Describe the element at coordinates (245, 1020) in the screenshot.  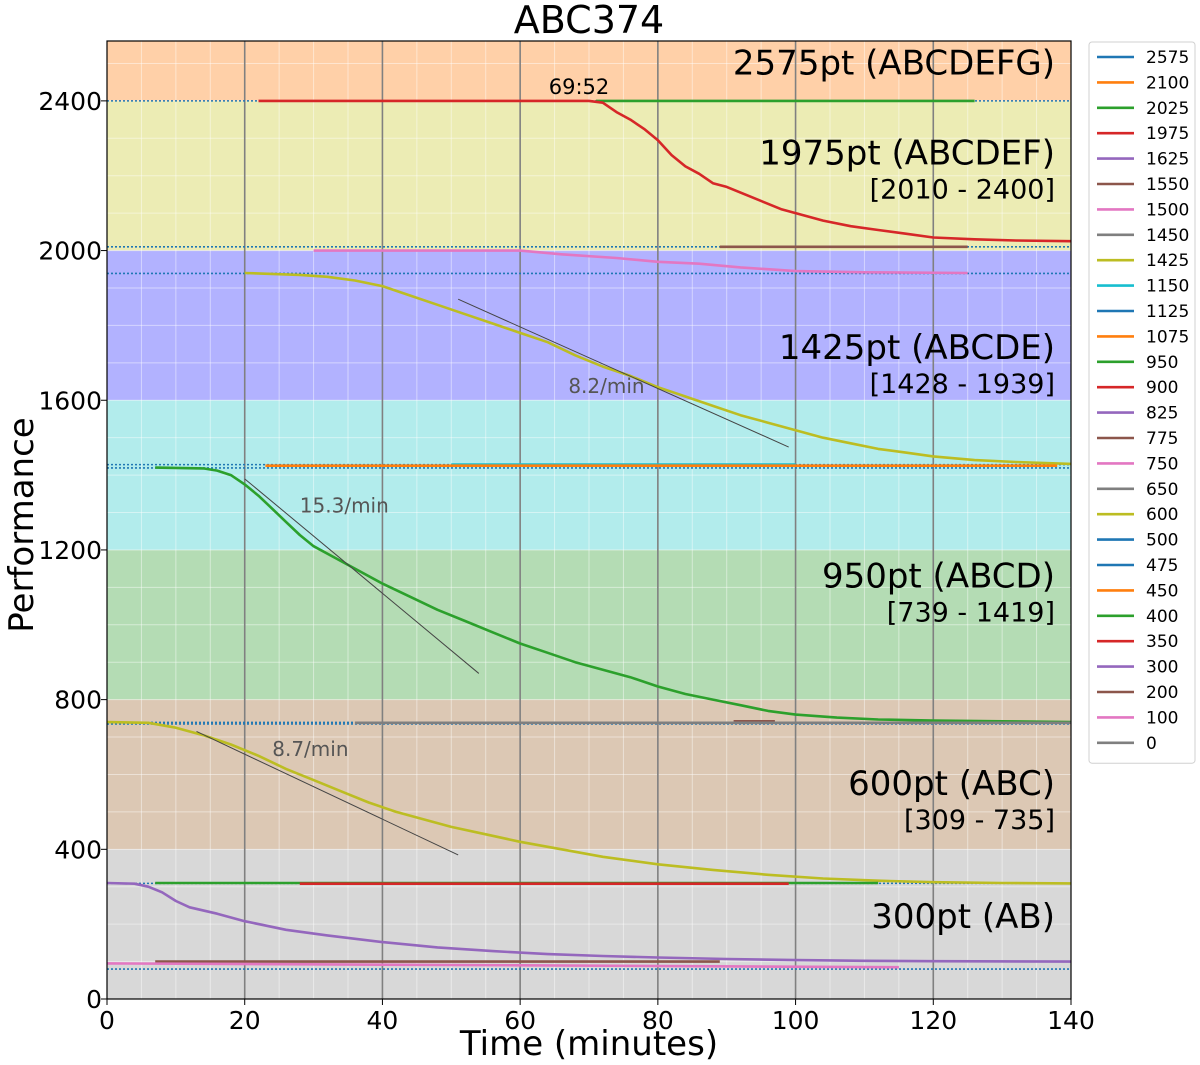
I see `x-tick-label: 20` at that location.